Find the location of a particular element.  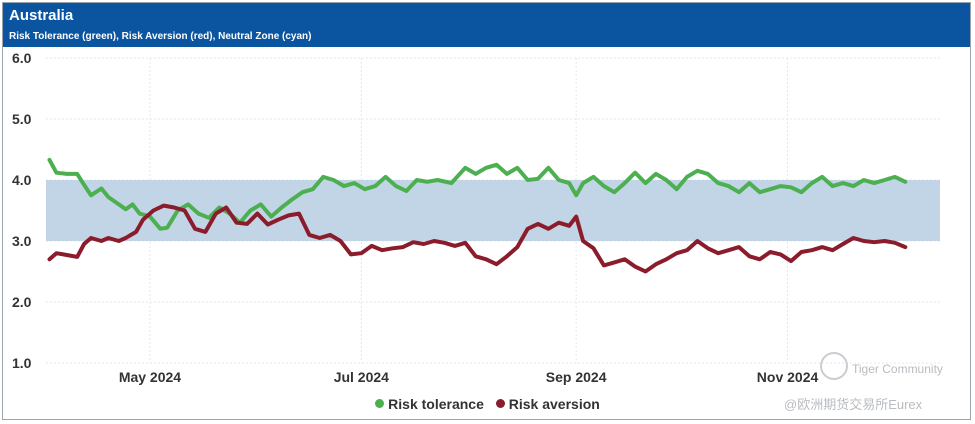

x-axis: May 2024 Jul 2024 Sep 2024 Nov 2024 is located at coordinates (469, 377).